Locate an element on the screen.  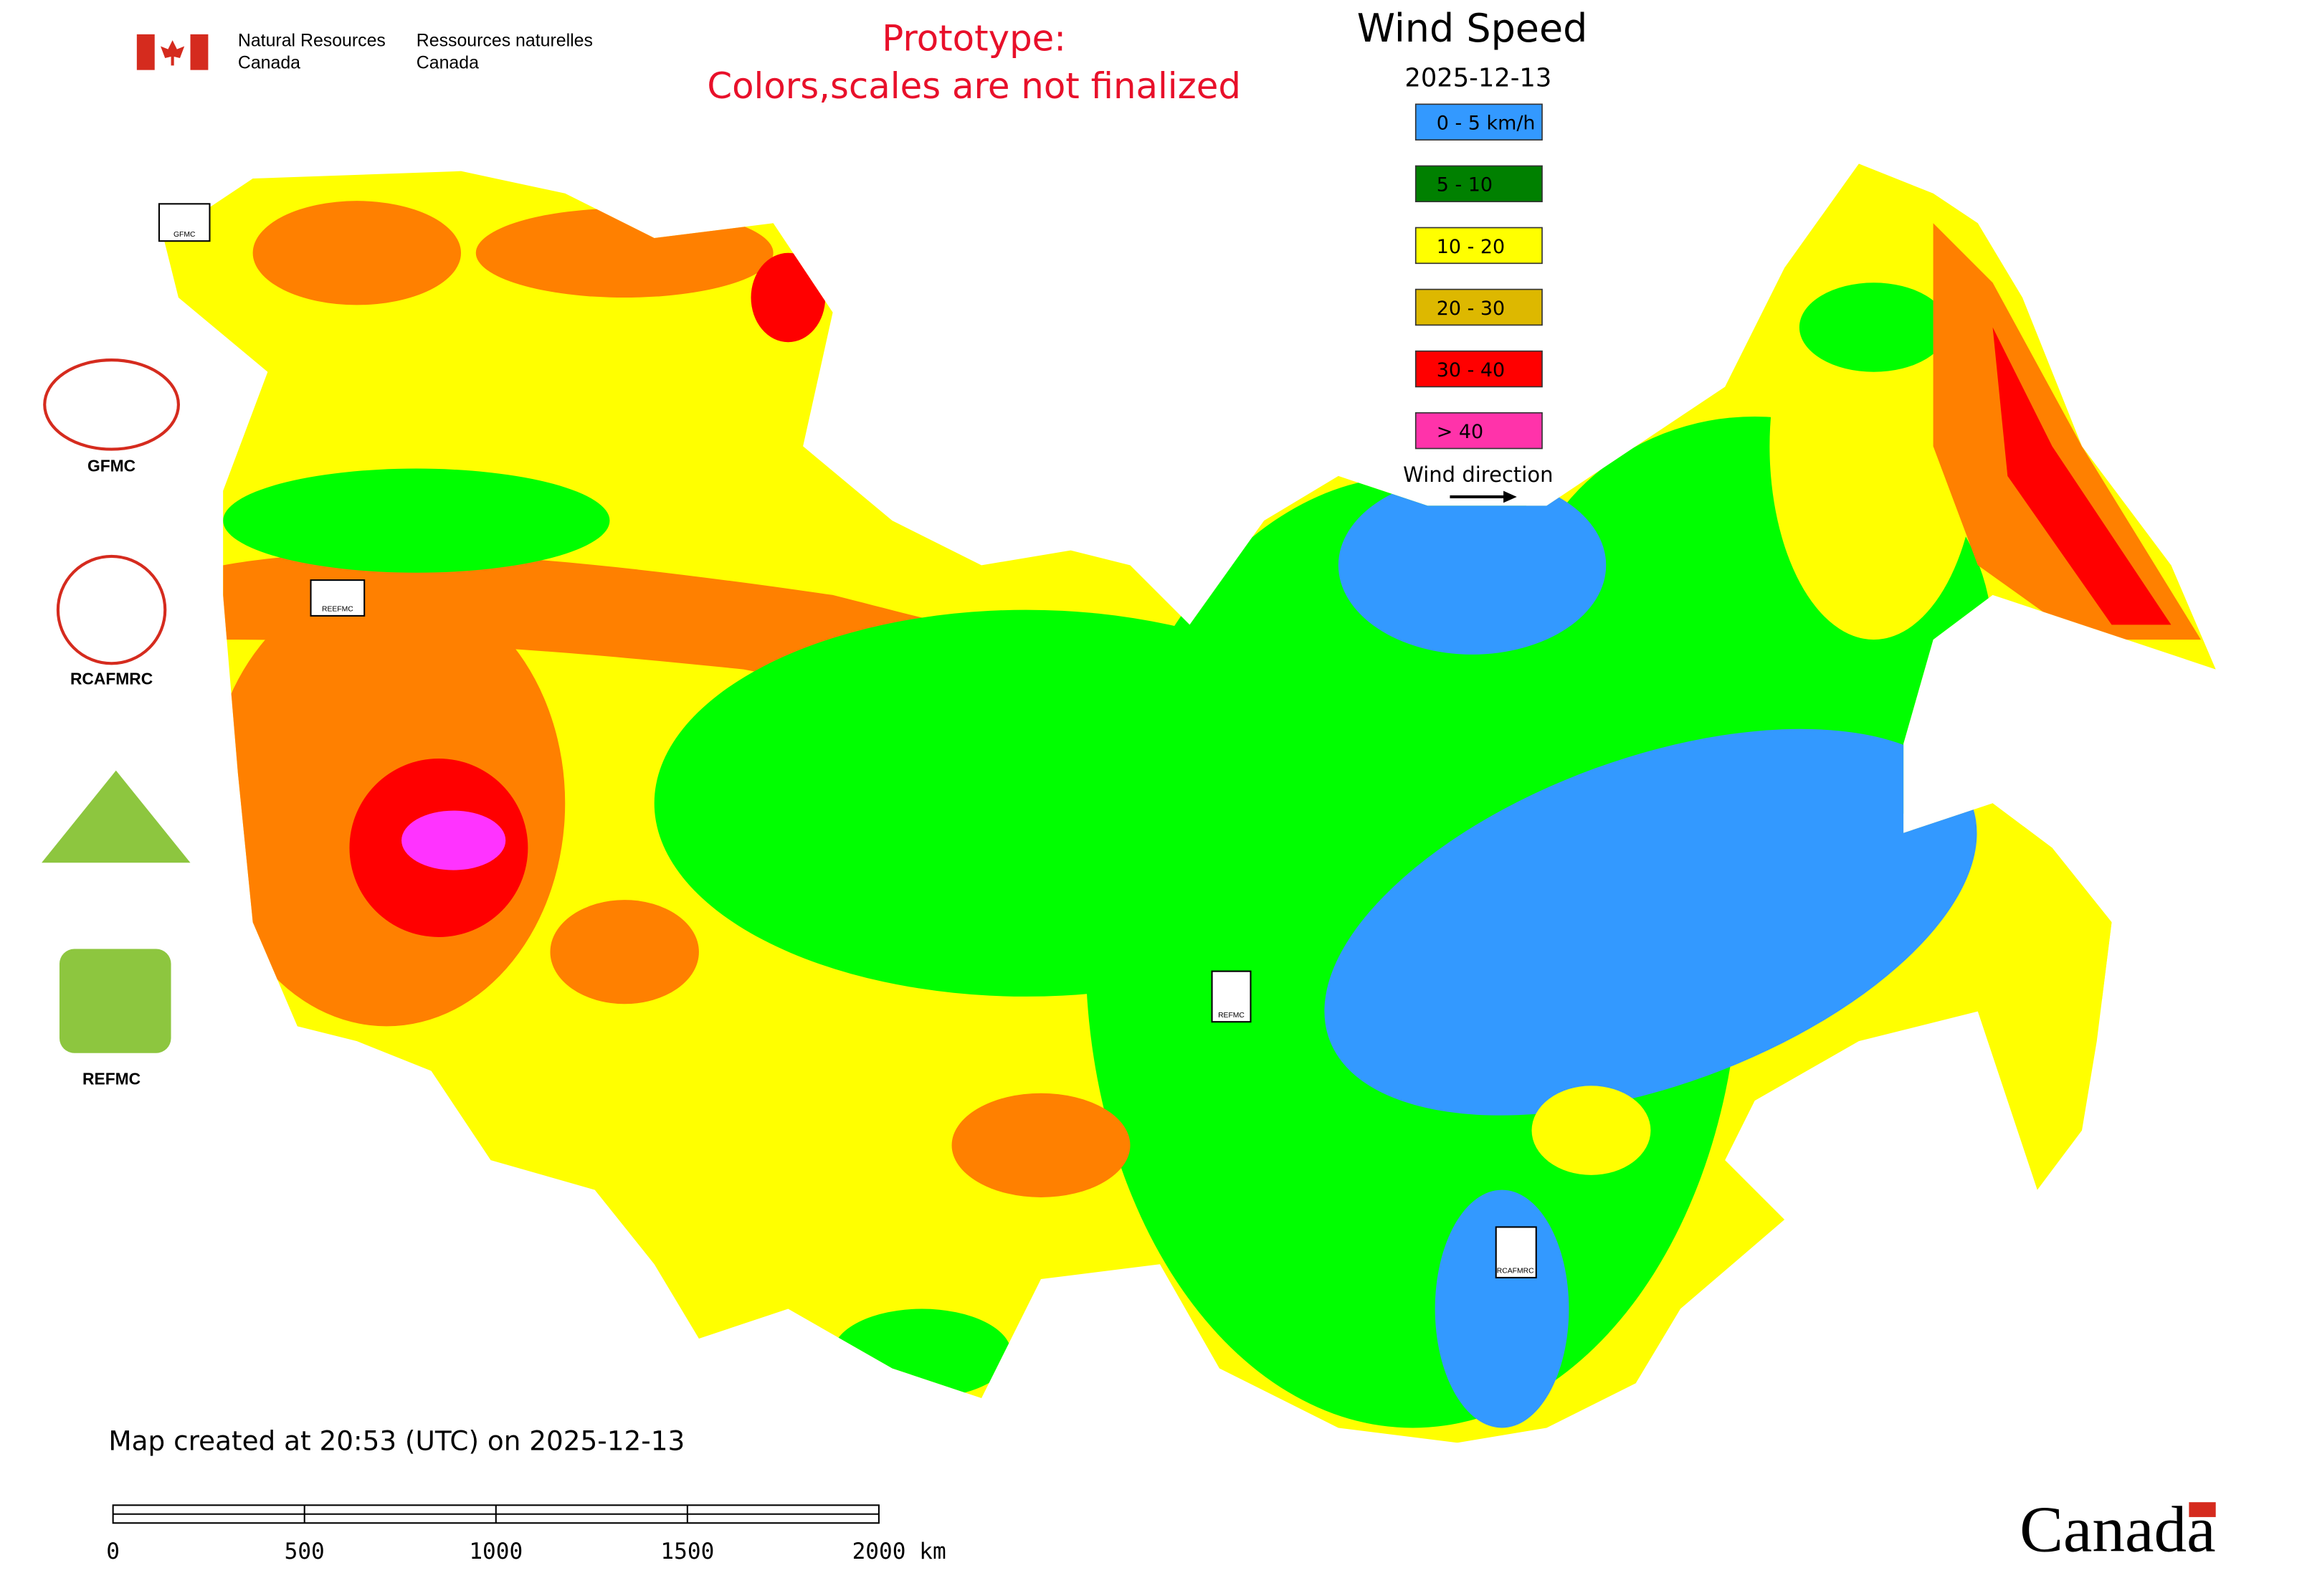
legend-label: 0 - 5 km/h is located at coordinates (1487, 124).